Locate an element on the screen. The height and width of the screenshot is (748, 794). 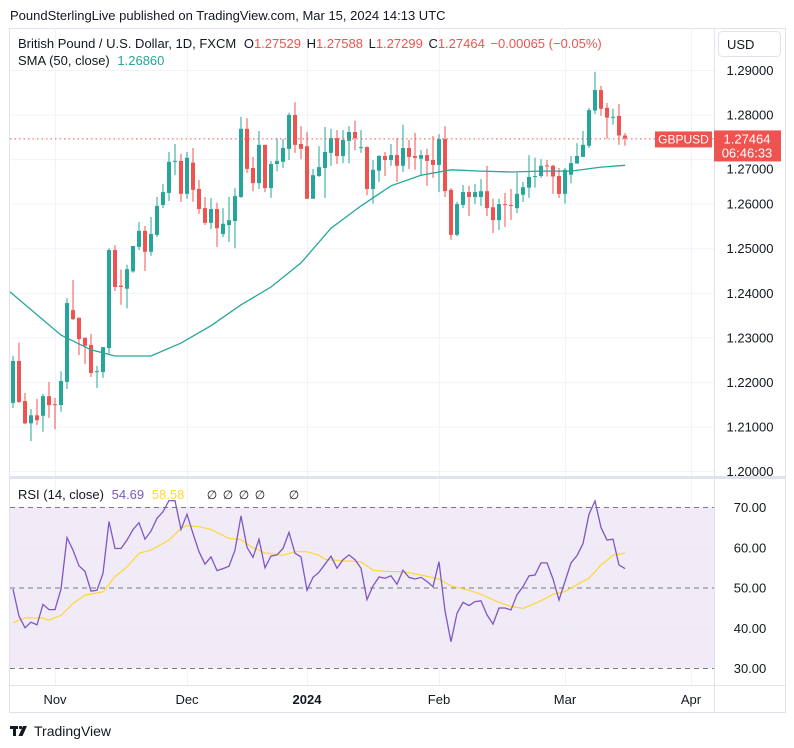
currency-button: USD is located at coordinates (749, 44).